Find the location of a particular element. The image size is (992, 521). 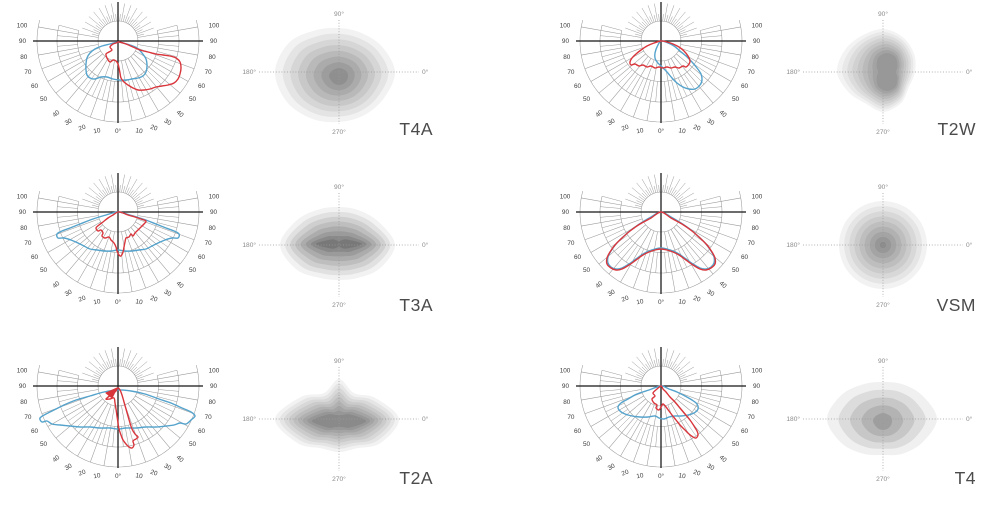

distribution-type-label: T4A is located at coordinates (416, 129).